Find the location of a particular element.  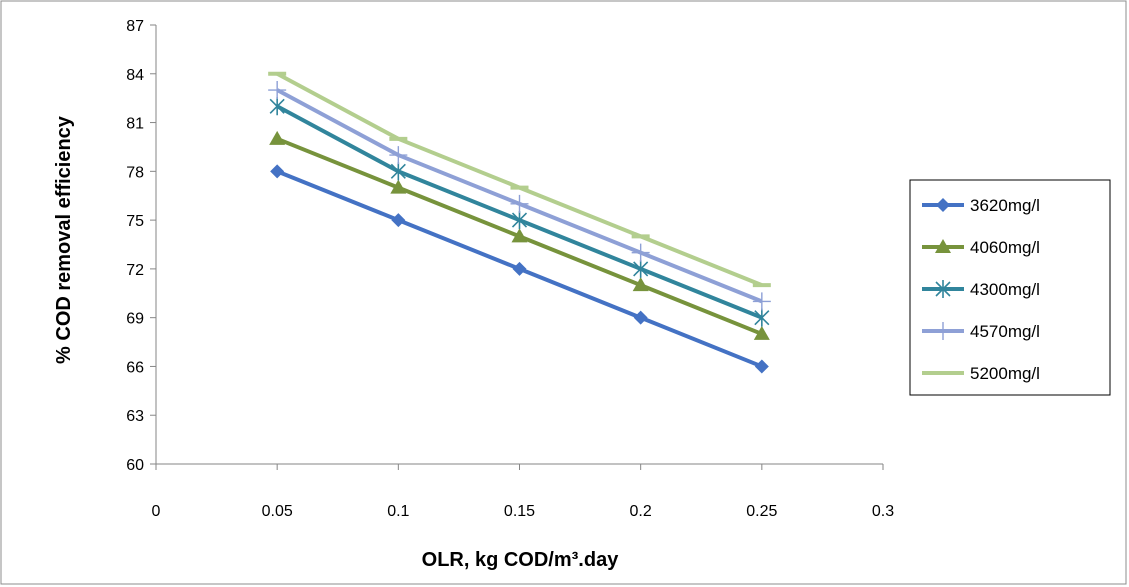

legend-label: 5200mg/l is located at coordinates (1005, 373).